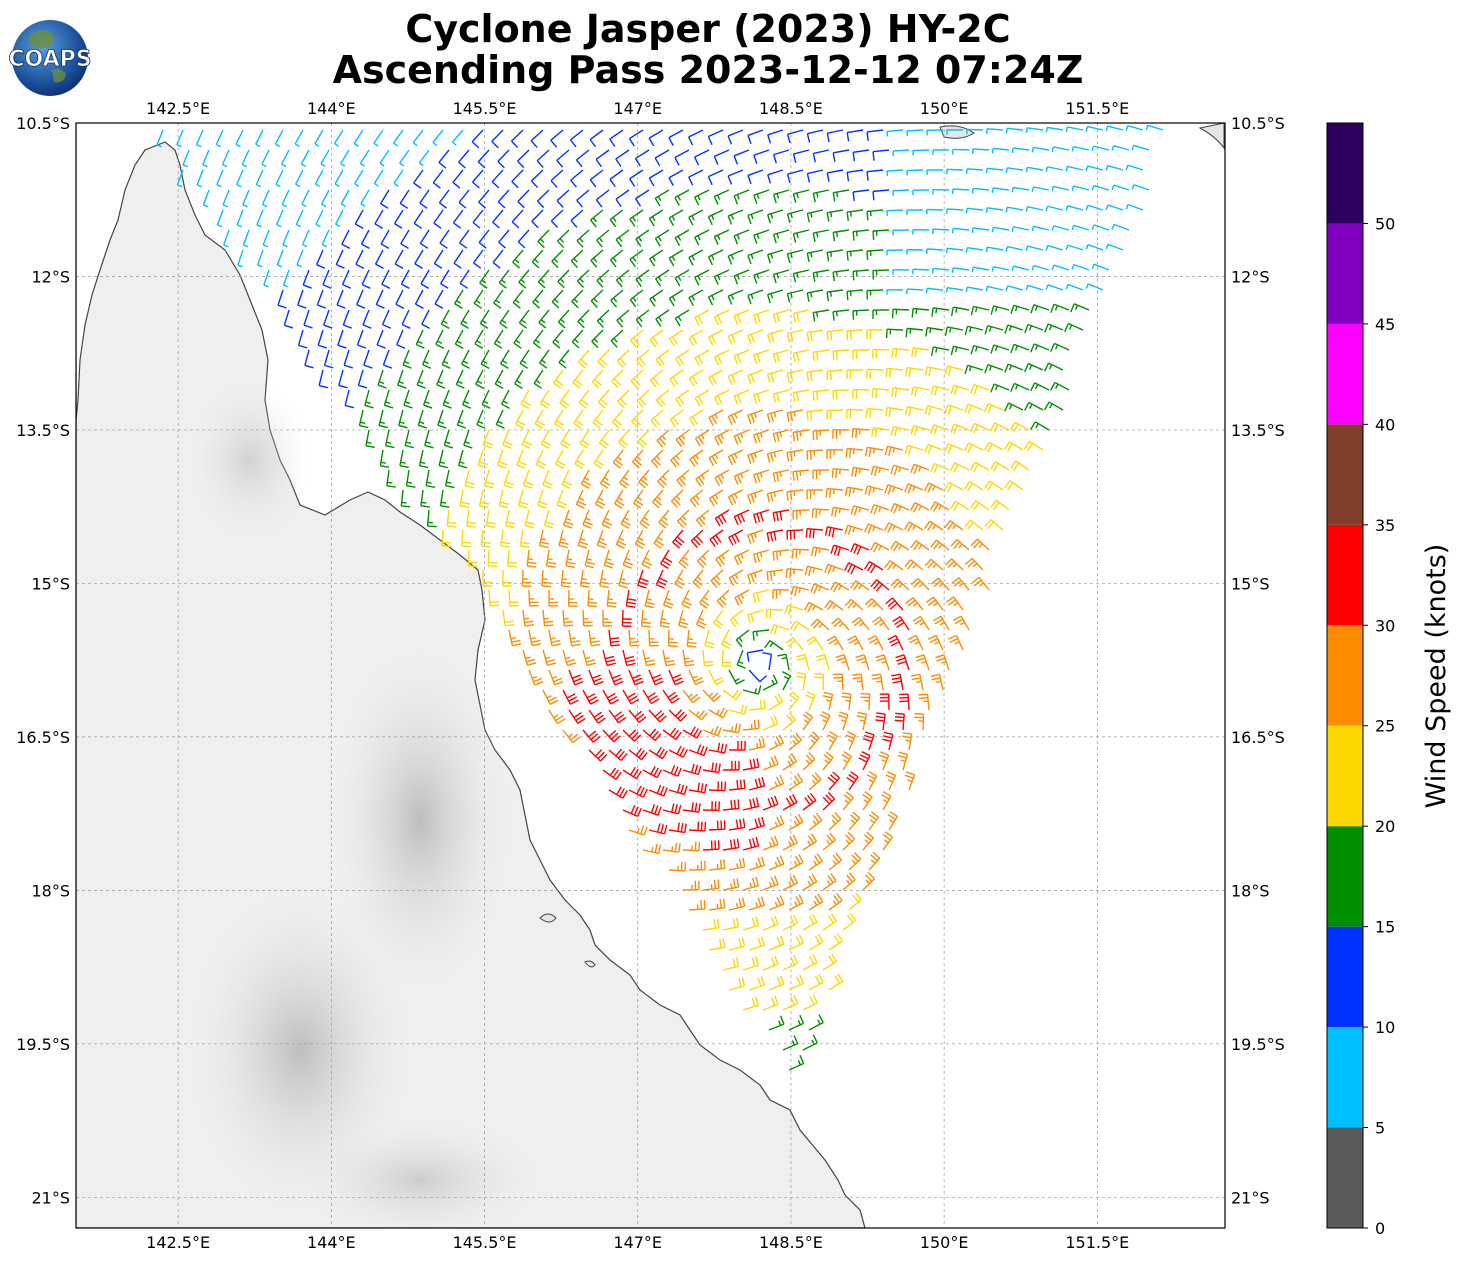 The width and height of the screenshot is (1463, 1264). What do you see at coordinates (1345, 575) in the screenshot?
I see `colorbar-bin` at bounding box center [1345, 575].